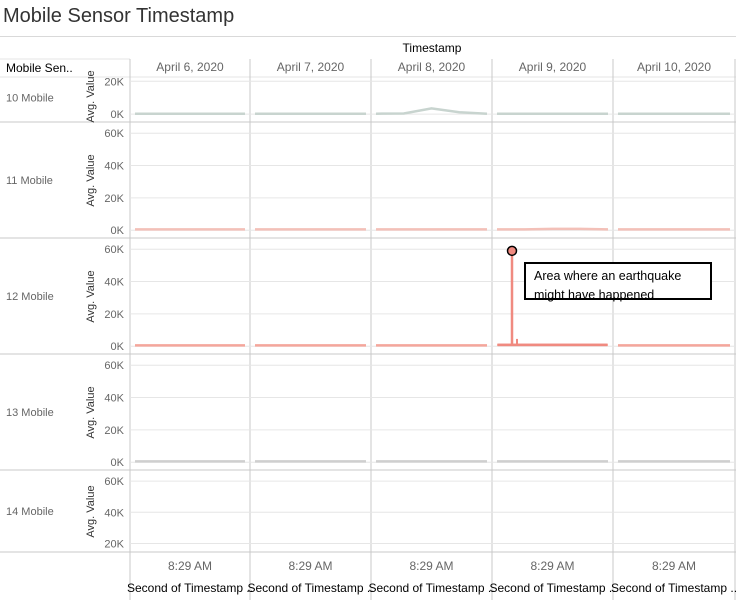  Describe the element at coordinates (30, 413) in the screenshot. I see `row-label: 13 Mobile` at that location.